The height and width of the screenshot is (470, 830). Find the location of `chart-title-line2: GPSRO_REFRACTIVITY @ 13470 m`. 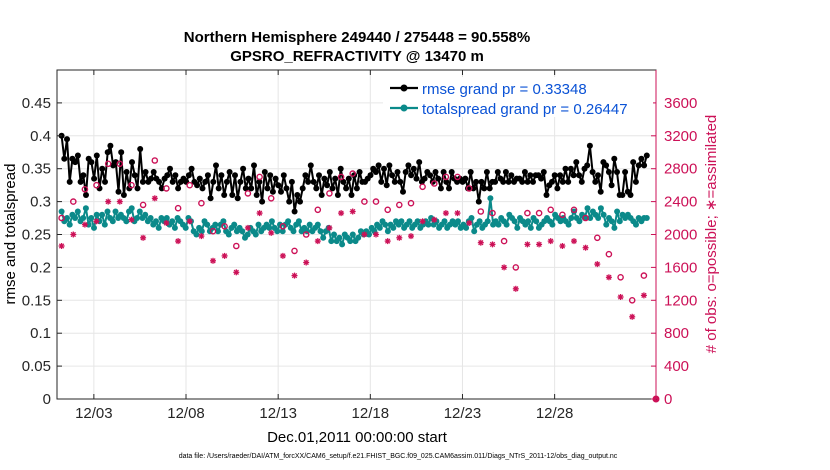

chart-title-line2: GPSRO_REFRACTIVITY @ 13470 m is located at coordinates (357, 56).